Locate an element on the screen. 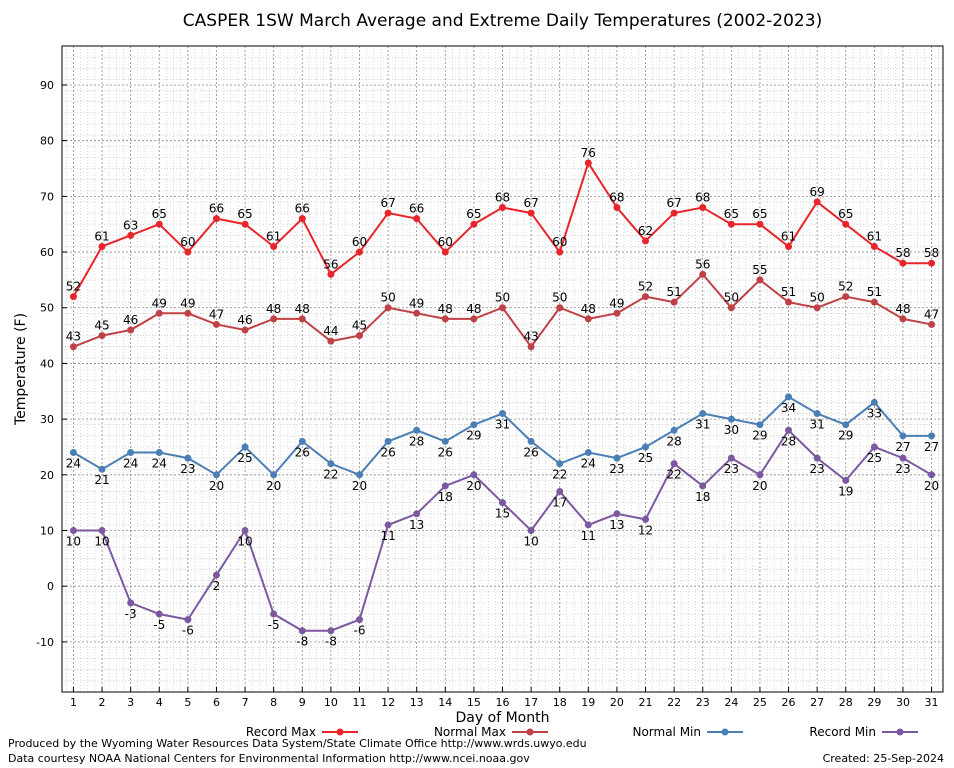  legend-marker-record-min is located at coordinates (900, 732).